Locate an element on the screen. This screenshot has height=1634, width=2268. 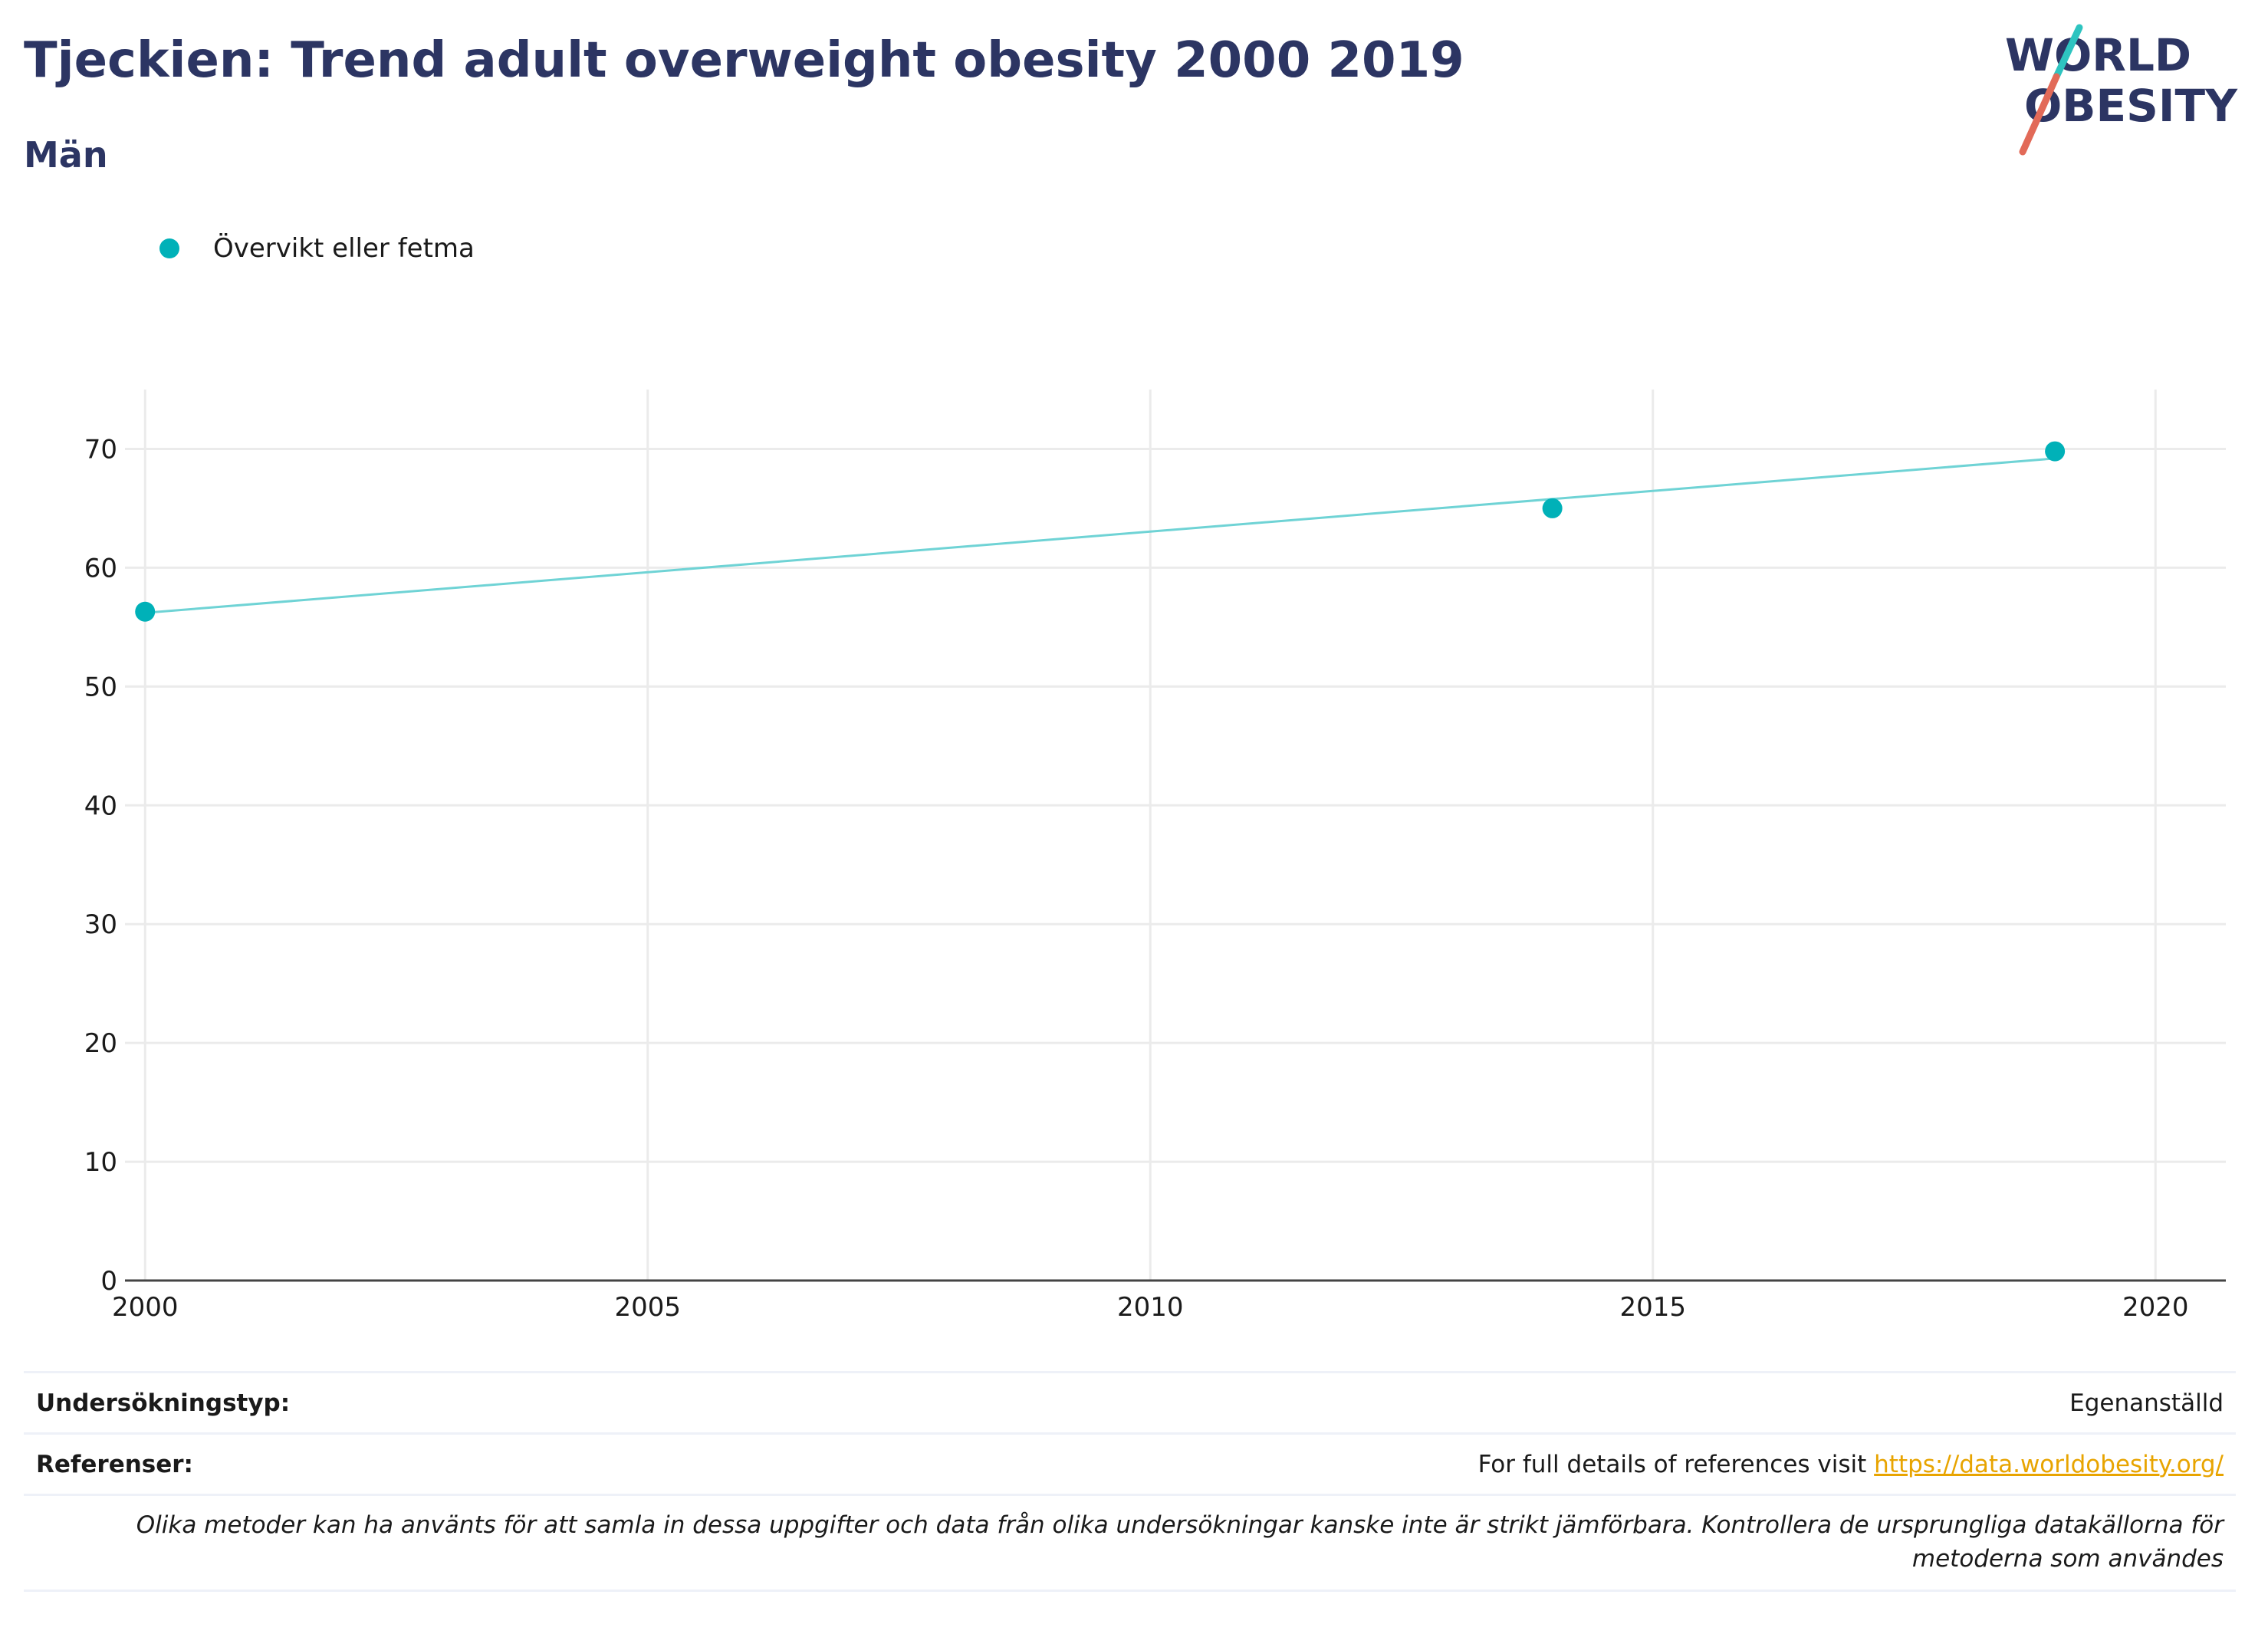
chart-subtitle: Män is located at coordinates (66, 155).